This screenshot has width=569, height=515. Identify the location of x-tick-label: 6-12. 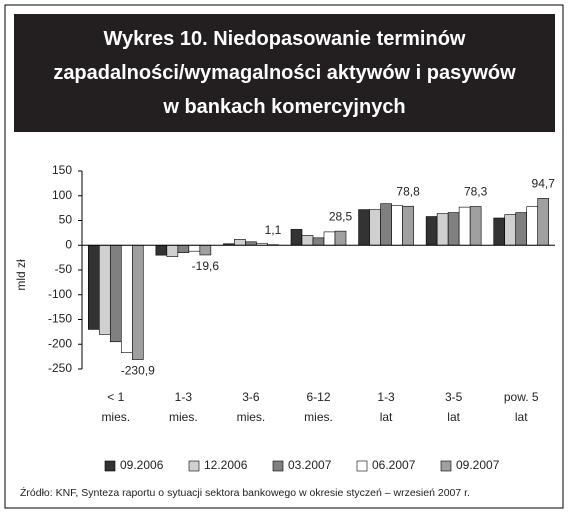
(318, 397).